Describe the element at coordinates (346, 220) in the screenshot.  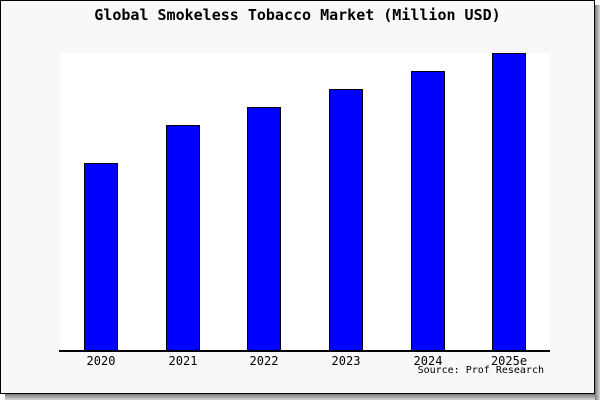
I see `bar-2023` at that location.